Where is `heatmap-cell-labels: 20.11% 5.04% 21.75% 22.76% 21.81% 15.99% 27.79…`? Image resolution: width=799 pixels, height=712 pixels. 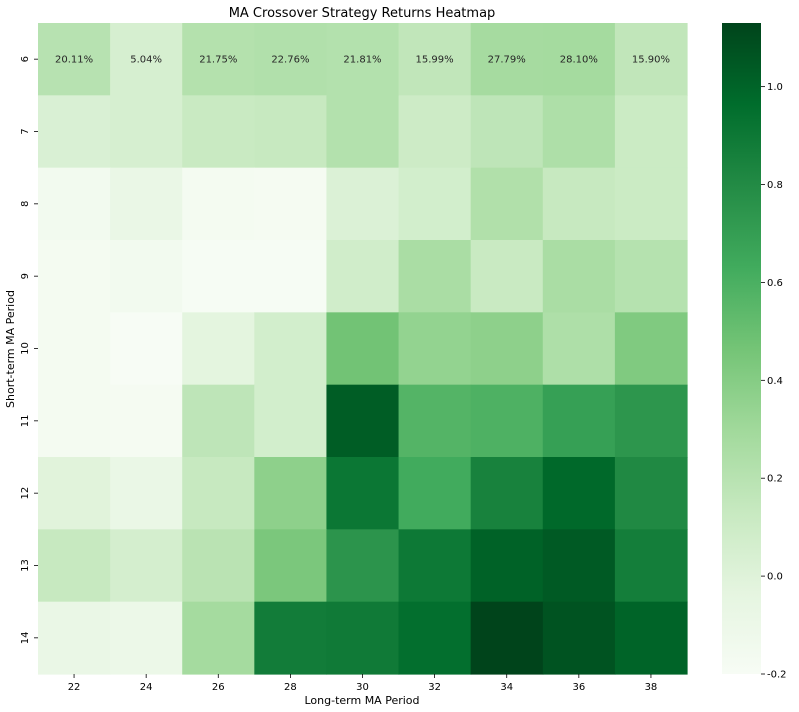 heatmap-cell-labels: 20.11% 5.04% 21.75% 22.76% 21.81% 15.99% 27.79… is located at coordinates (362, 60).